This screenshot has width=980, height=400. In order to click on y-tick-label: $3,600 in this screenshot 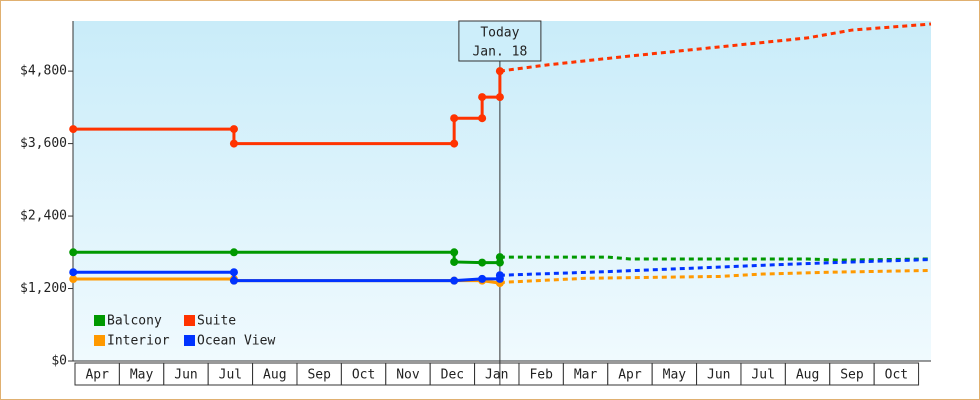, I will do `click(43, 143)`.